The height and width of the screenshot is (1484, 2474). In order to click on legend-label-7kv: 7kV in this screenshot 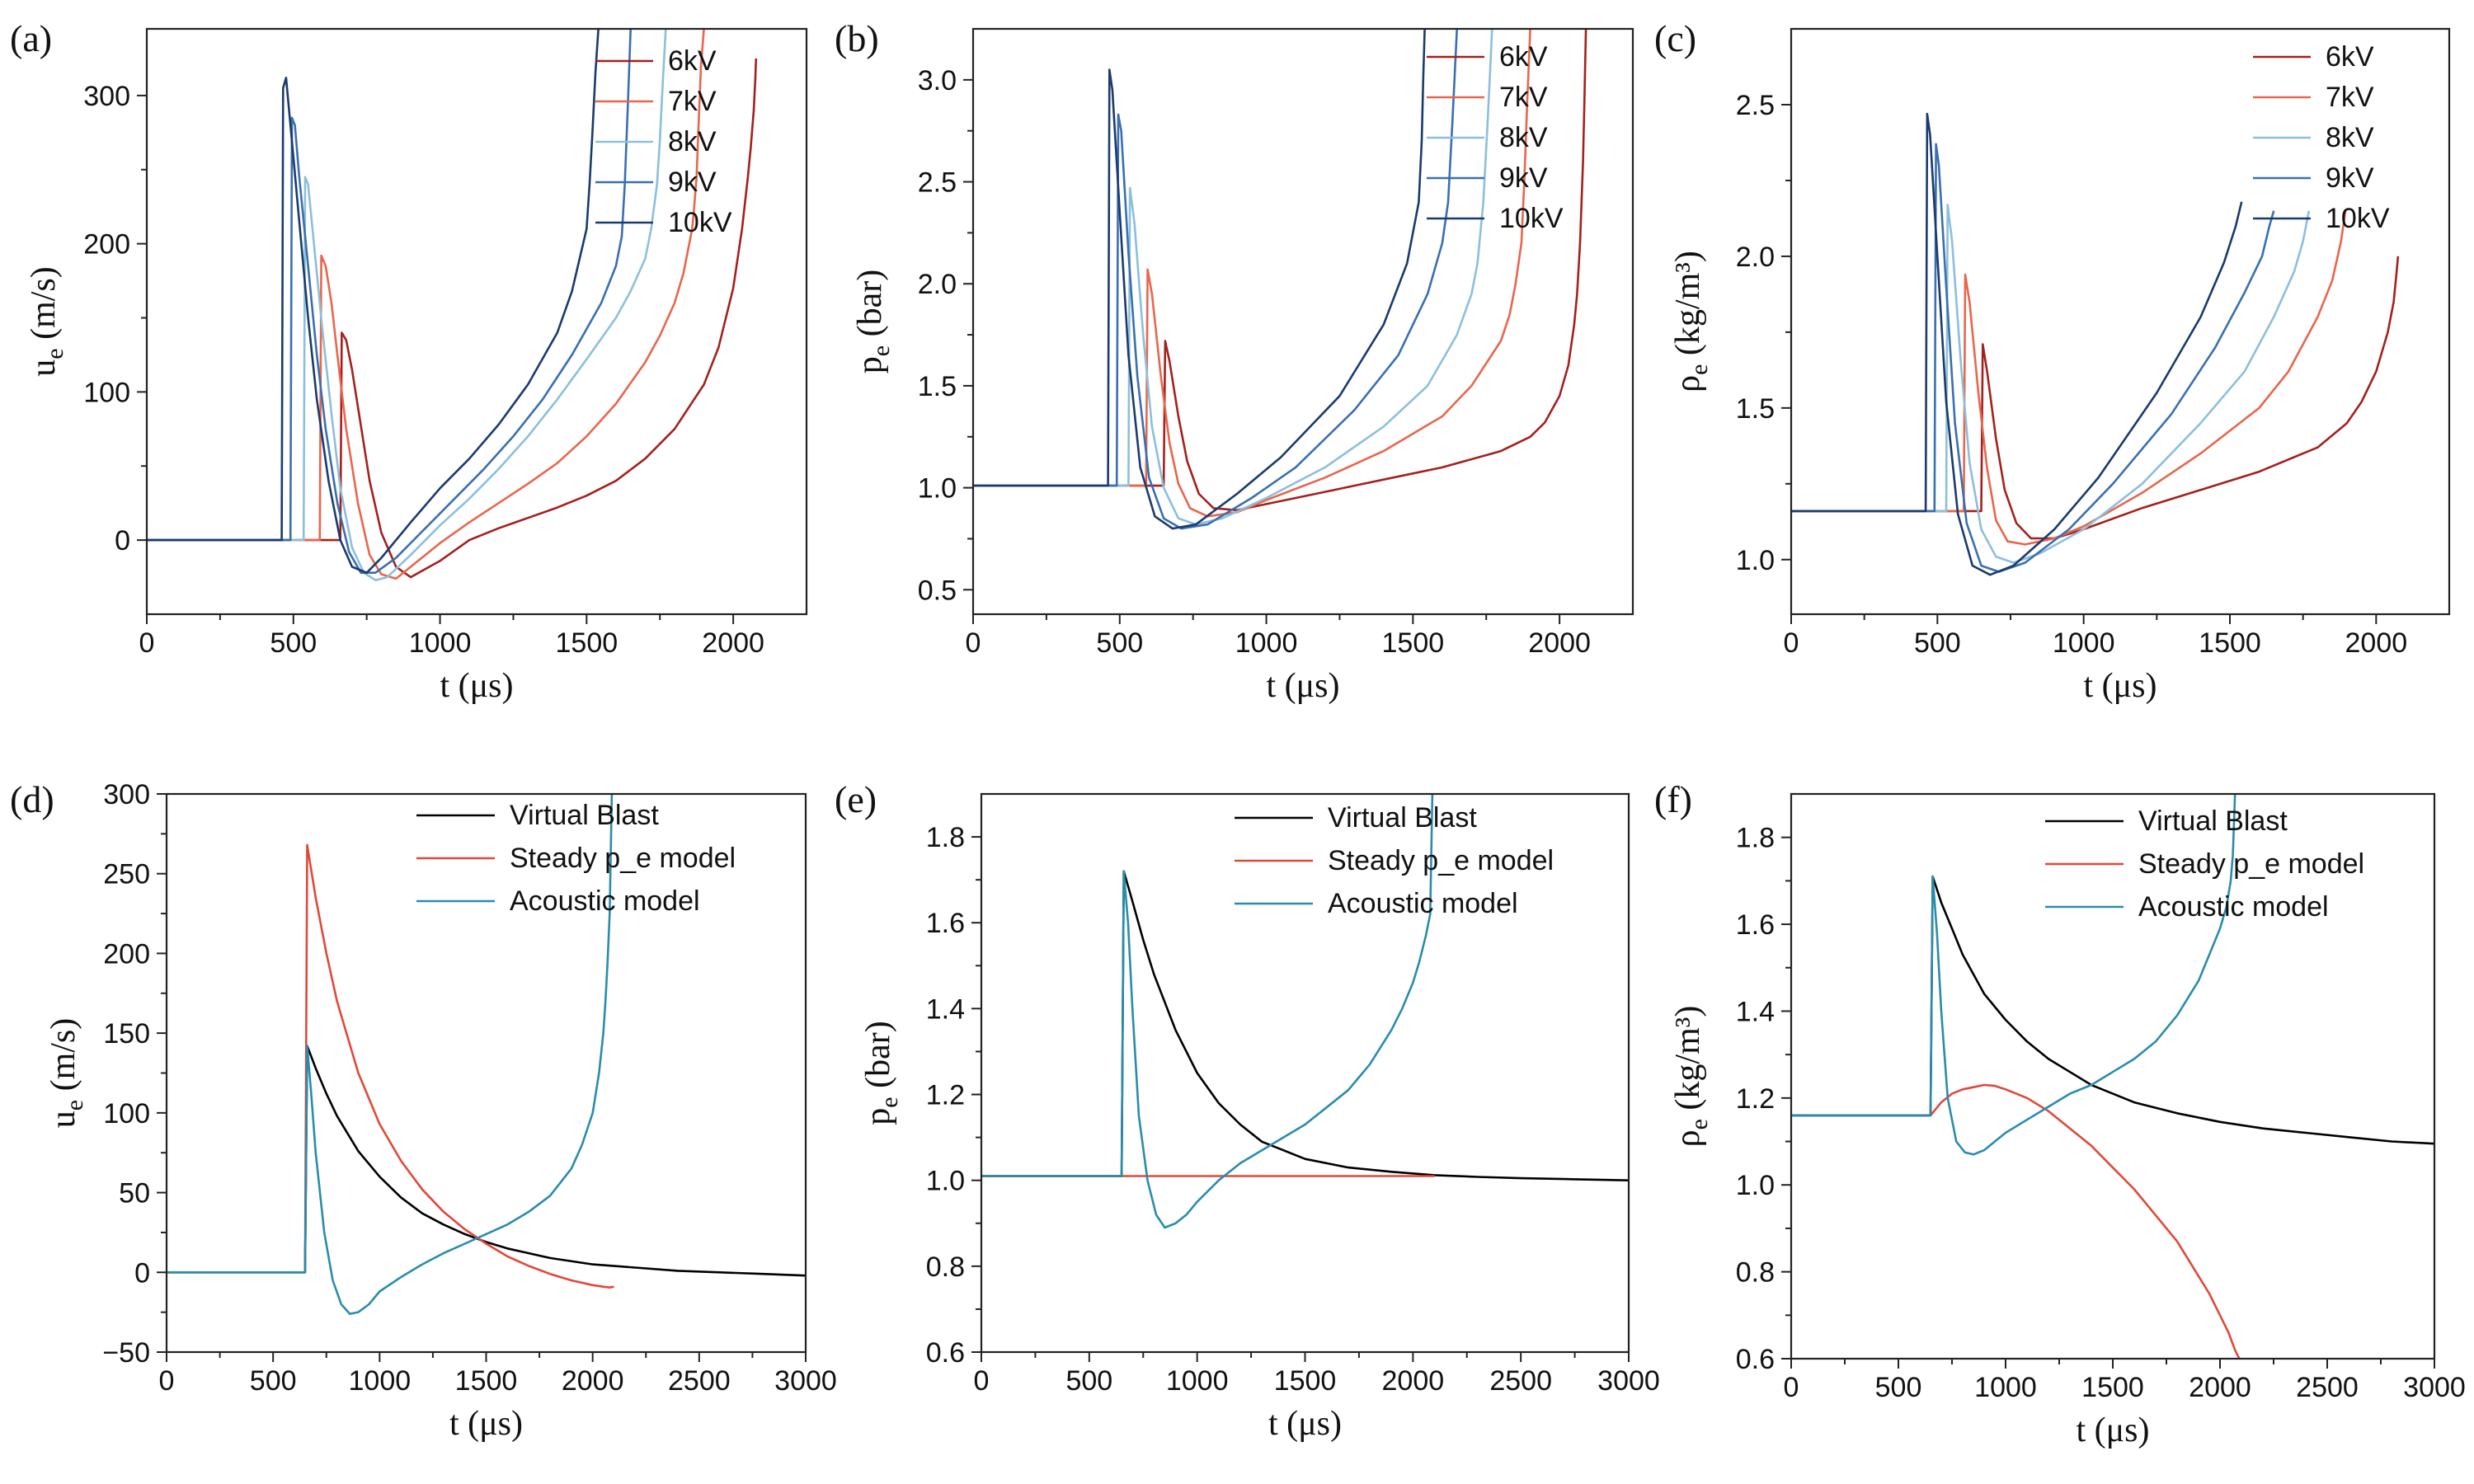, I will do `click(1523, 97)`.